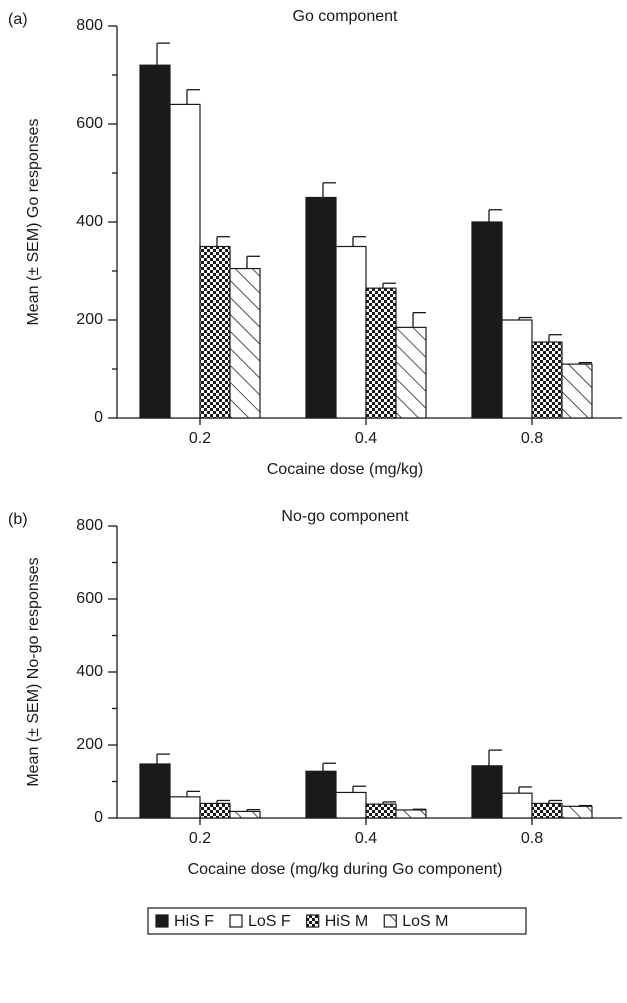 The width and height of the screenshot is (627, 1003). I want to click on legend-label: HiS F, so click(194, 921).